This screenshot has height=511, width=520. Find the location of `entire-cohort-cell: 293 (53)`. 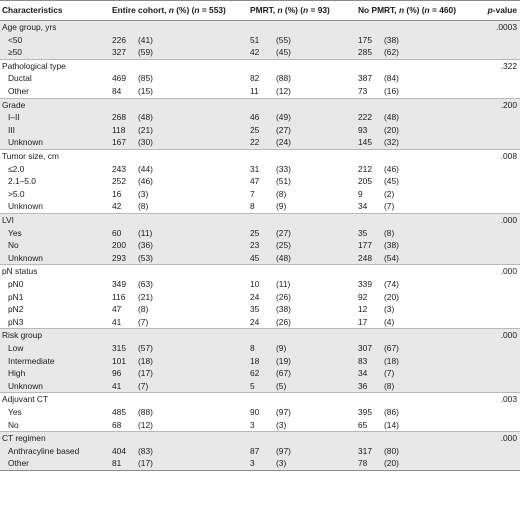

entire-cohort-cell: 293 (53) is located at coordinates (179, 258).